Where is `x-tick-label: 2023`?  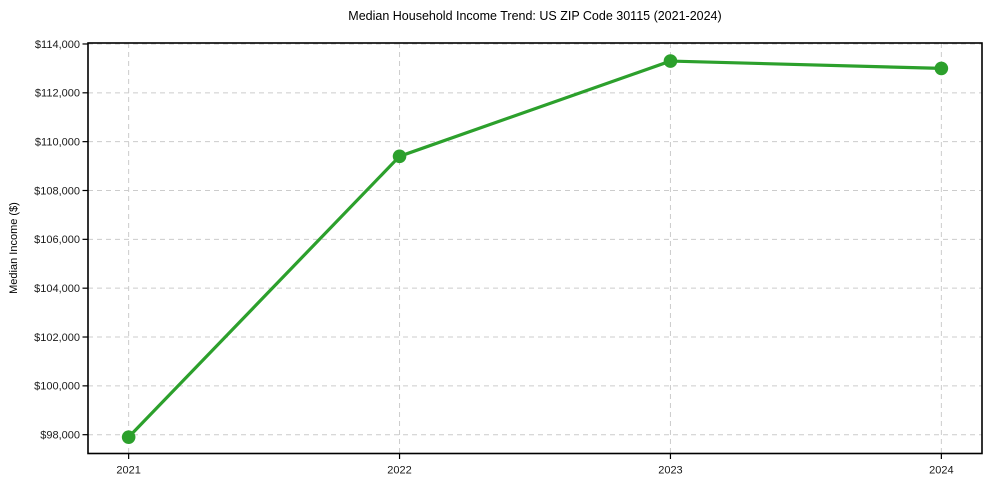
x-tick-label: 2023 is located at coordinates (670, 471).